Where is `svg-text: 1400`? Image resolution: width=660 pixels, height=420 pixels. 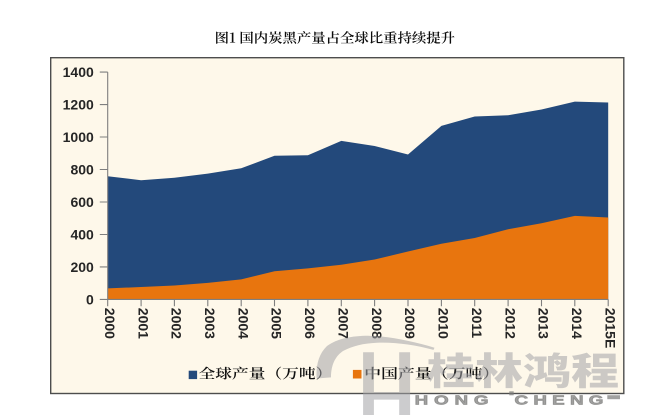
svg-text: 1400 is located at coordinates (78, 72).